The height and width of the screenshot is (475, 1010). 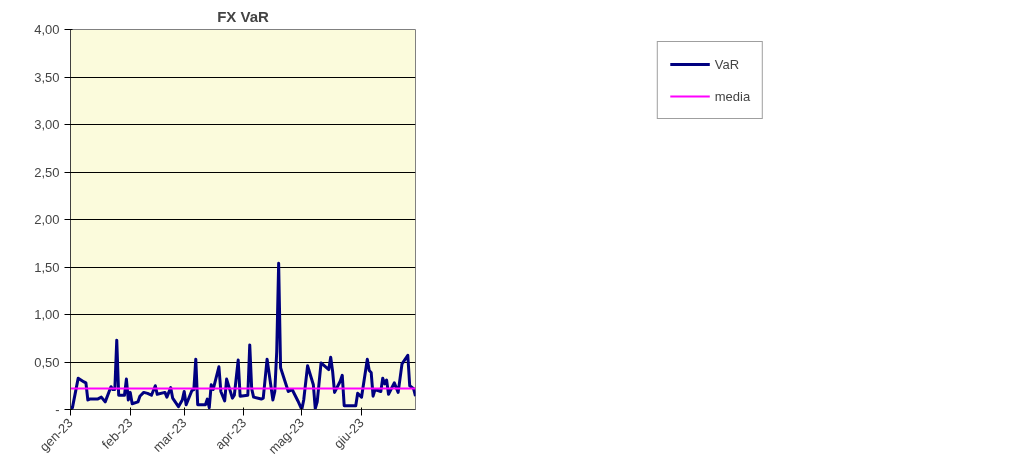 What do you see at coordinates (47, 124) in the screenshot?
I see `y-tick-label: 3,00` at bounding box center [47, 124].